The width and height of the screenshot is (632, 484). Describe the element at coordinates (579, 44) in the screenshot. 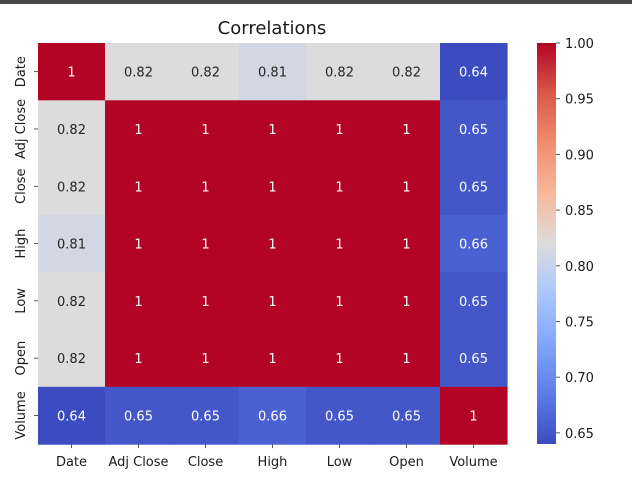

I see `colorbar-tick-label: 1.00` at that location.